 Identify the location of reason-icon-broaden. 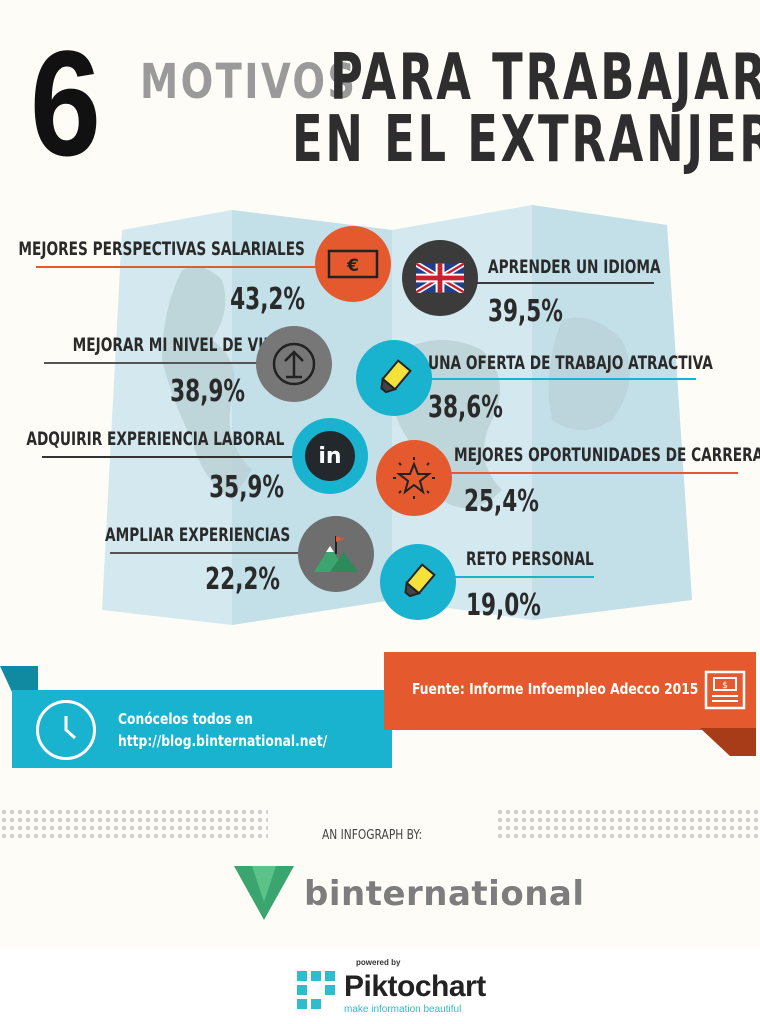
(336, 554).